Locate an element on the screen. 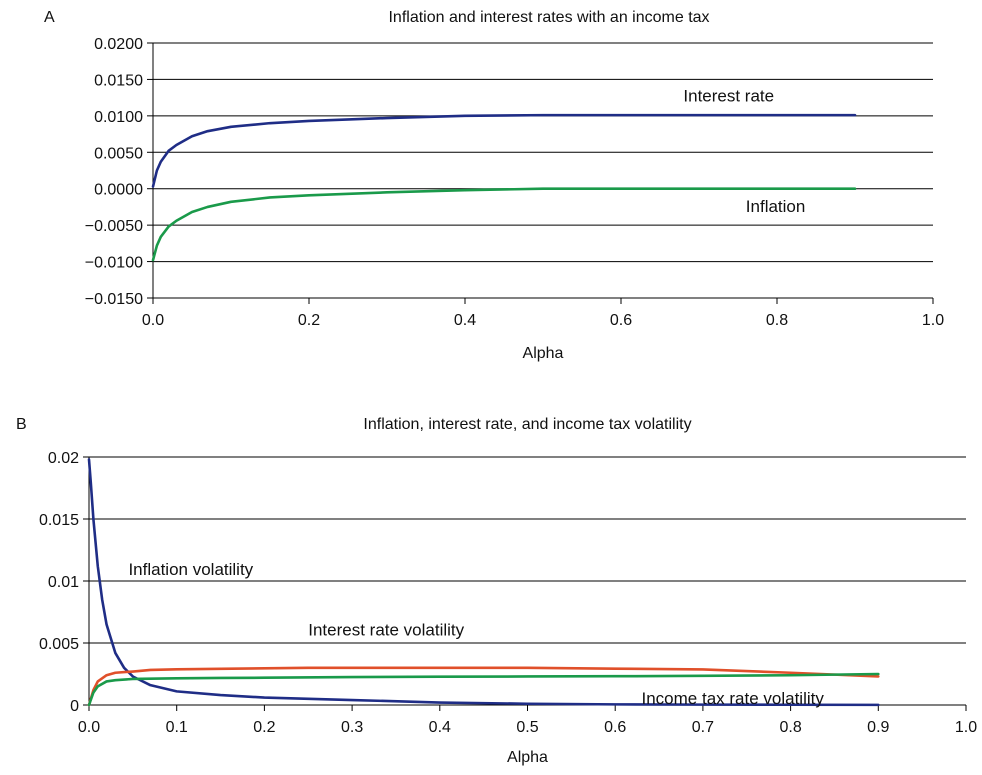 This screenshot has height=775, width=982. y-tick-label: 0.0050 is located at coordinates (118, 153).